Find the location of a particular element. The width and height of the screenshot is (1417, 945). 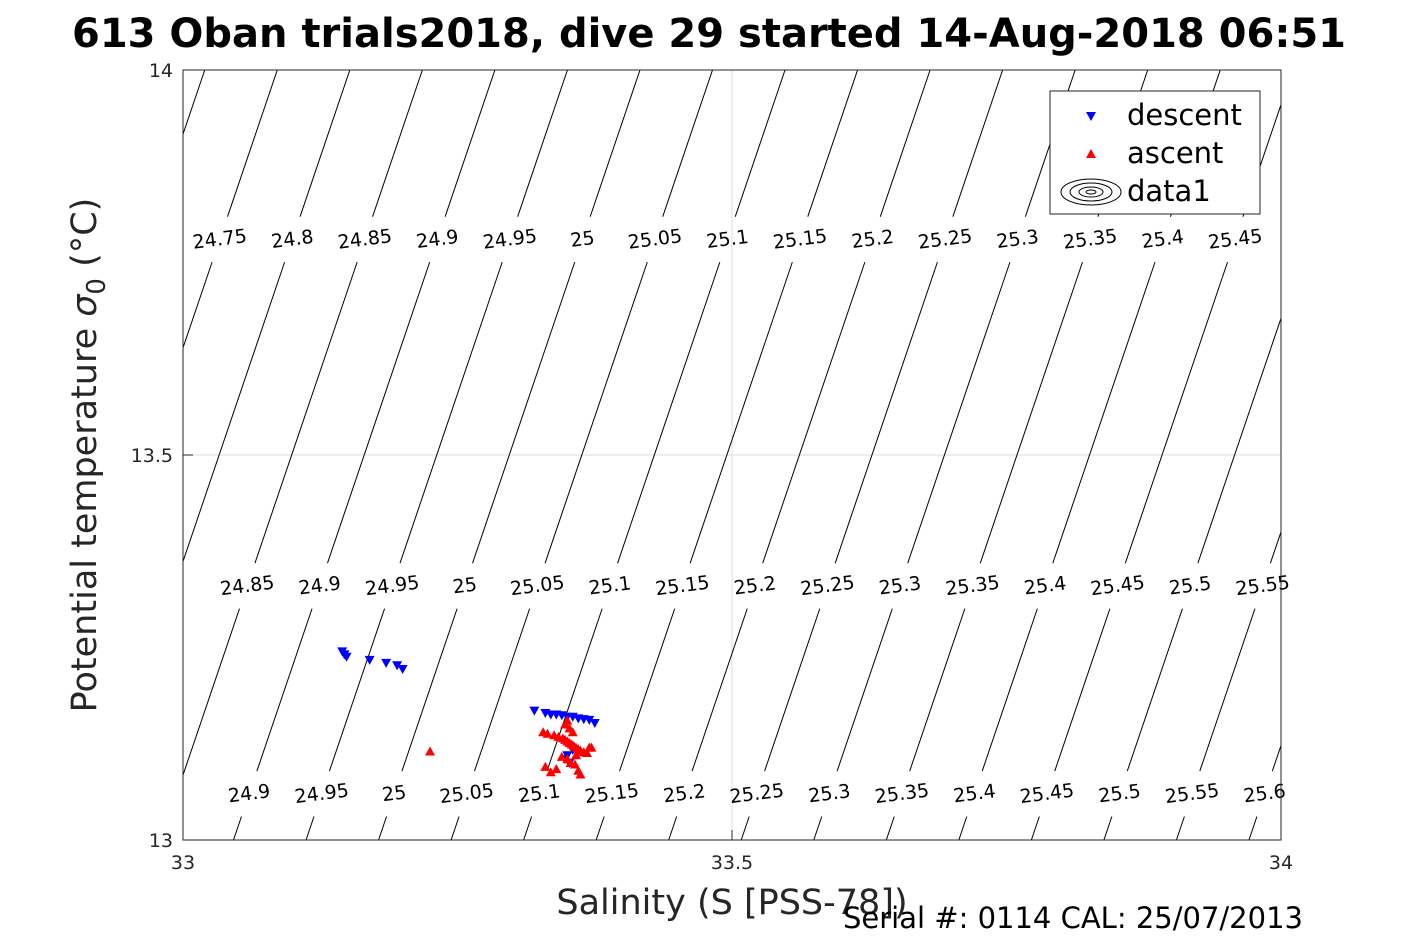

x-tick-label: 33 is located at coordinates (183, 863).